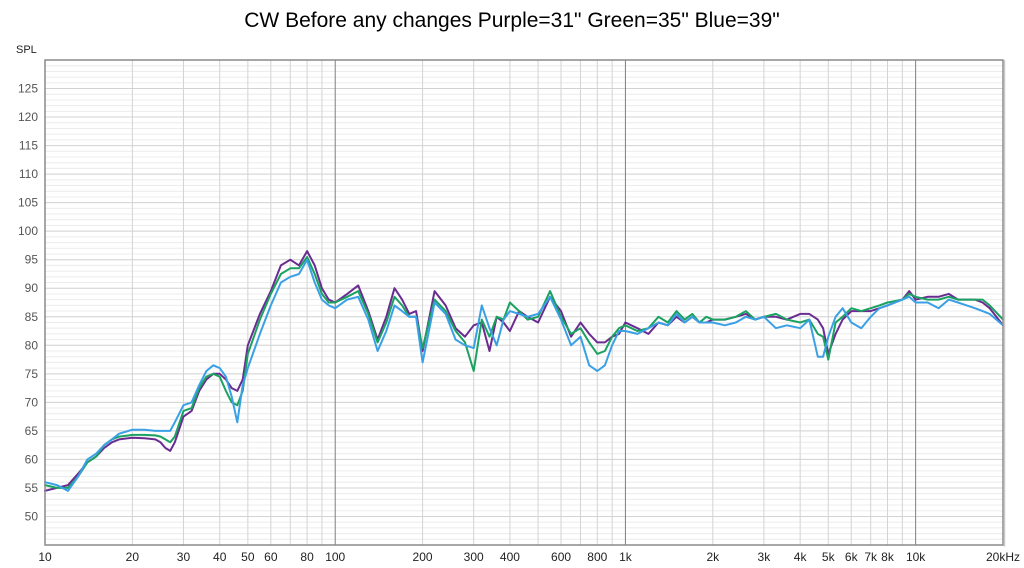  I want to click on x-tick-label: 8k, so click(888, 557).